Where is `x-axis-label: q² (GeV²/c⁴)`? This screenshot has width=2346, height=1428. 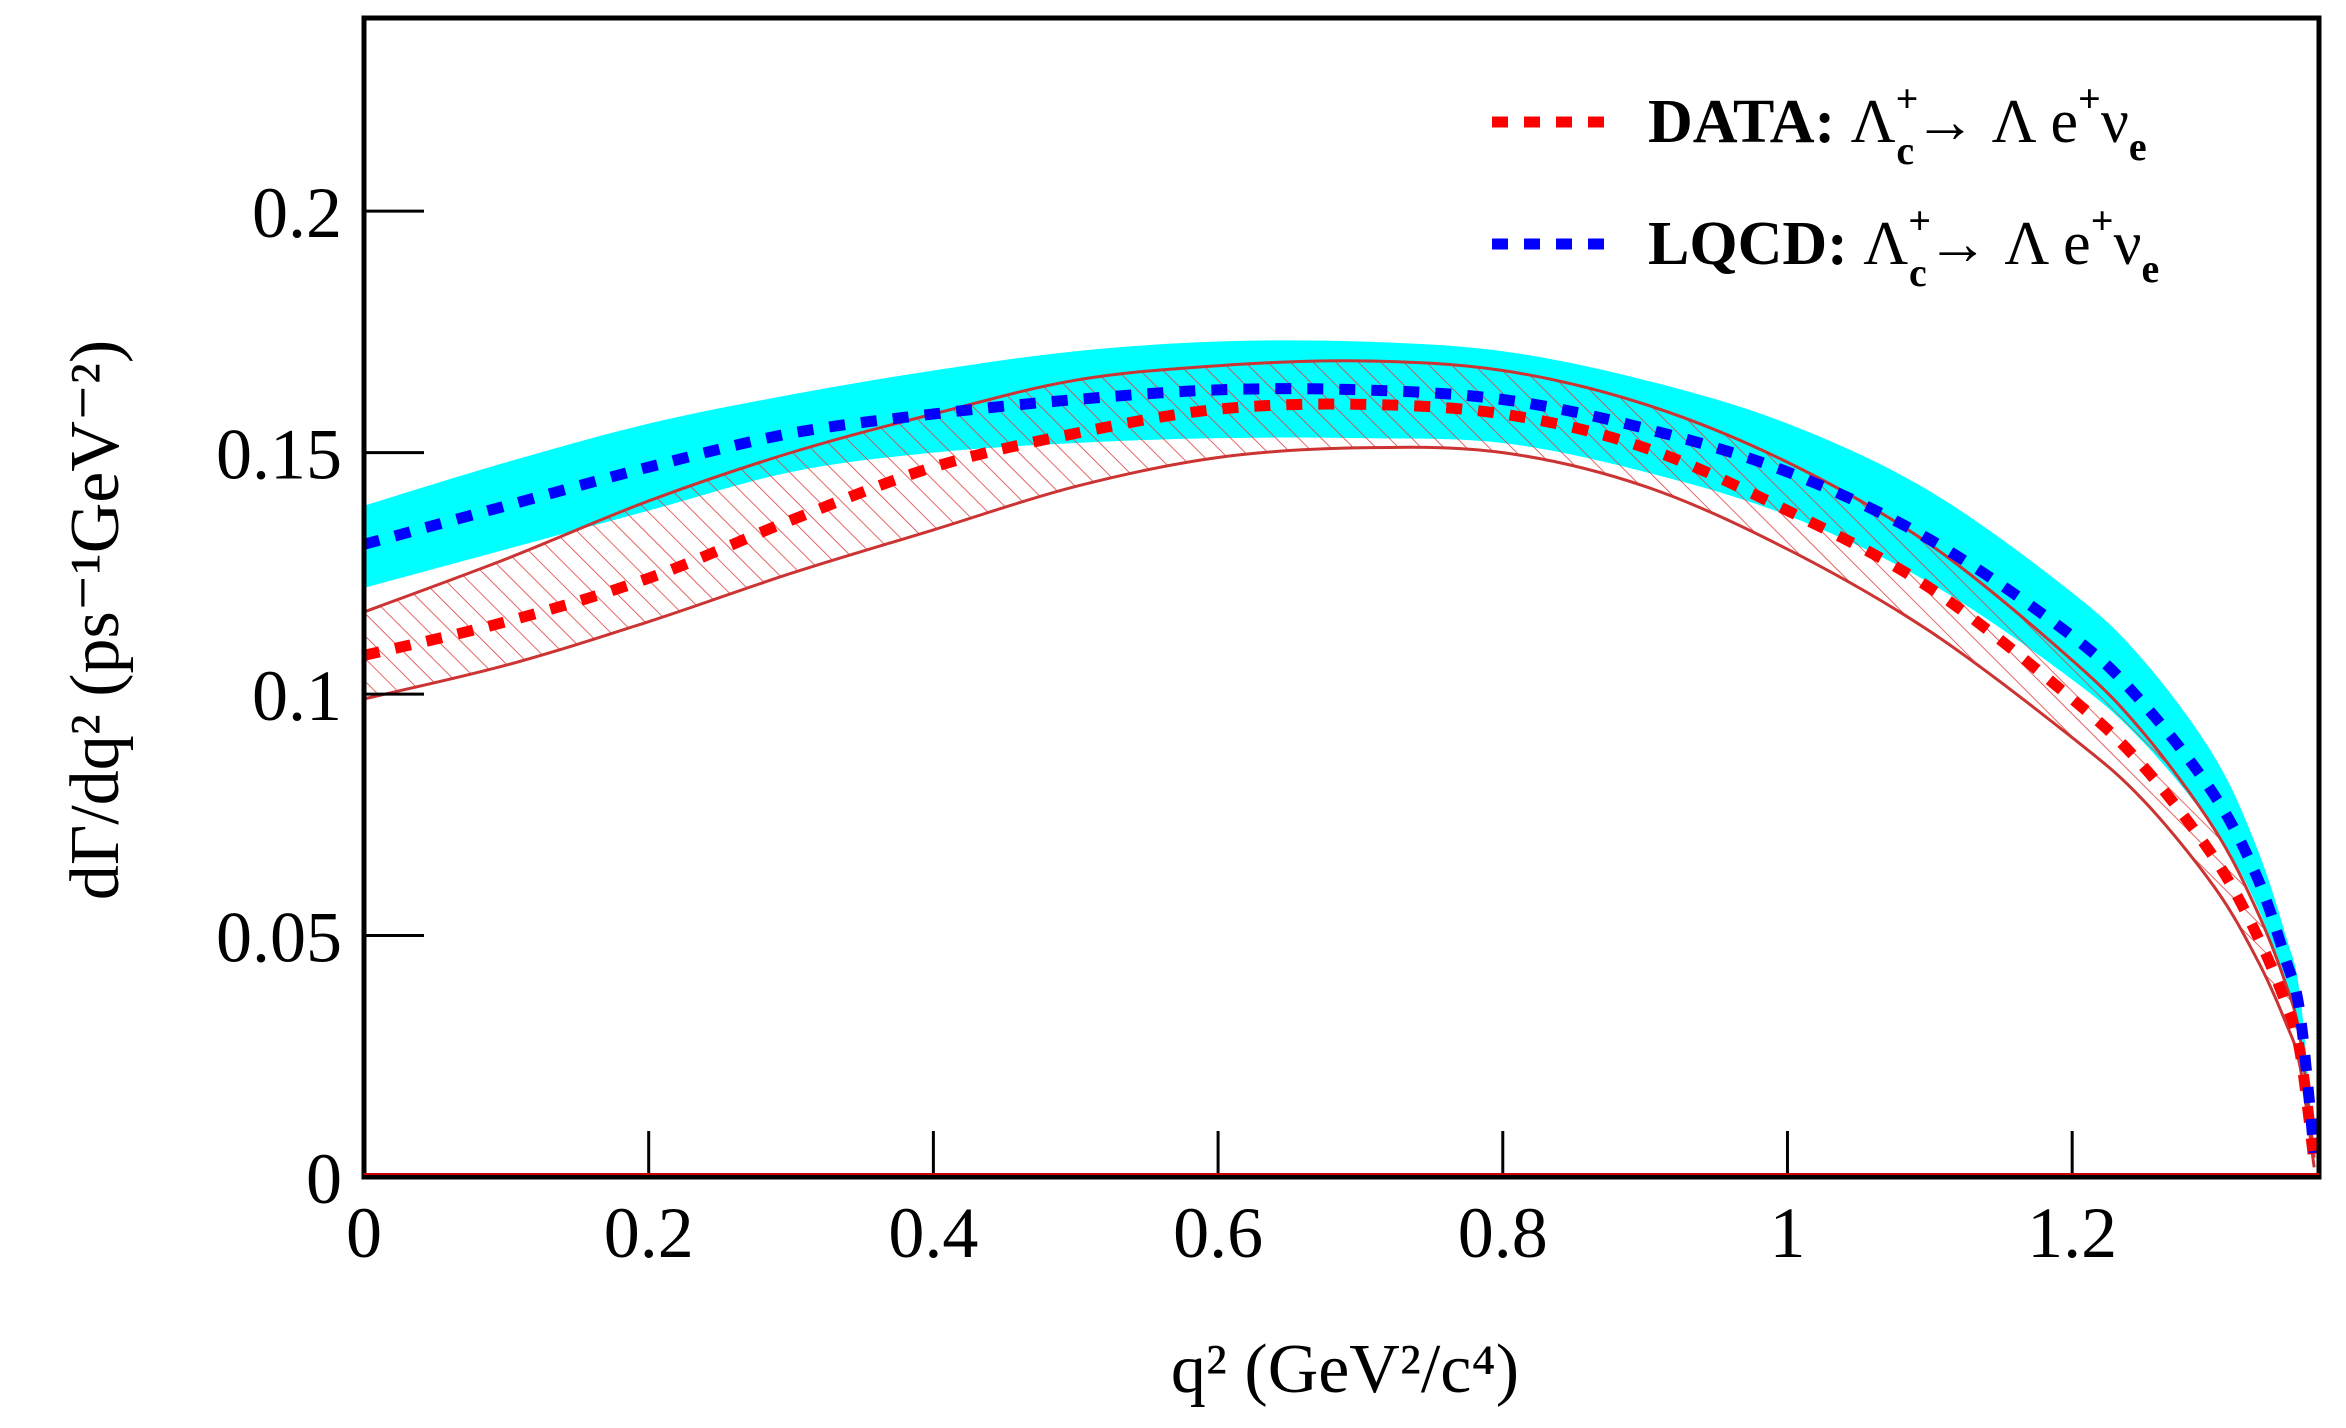
x-axis-label: q² (GeV²/c⁴) is located at coordinates (1345, 1369).